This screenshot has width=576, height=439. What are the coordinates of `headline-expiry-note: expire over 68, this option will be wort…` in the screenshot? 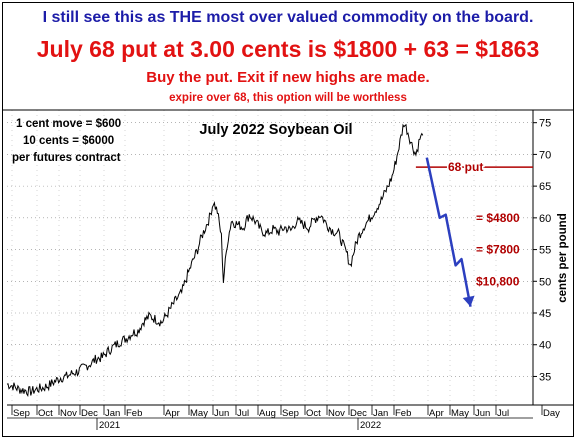 It's located at (288, 98).